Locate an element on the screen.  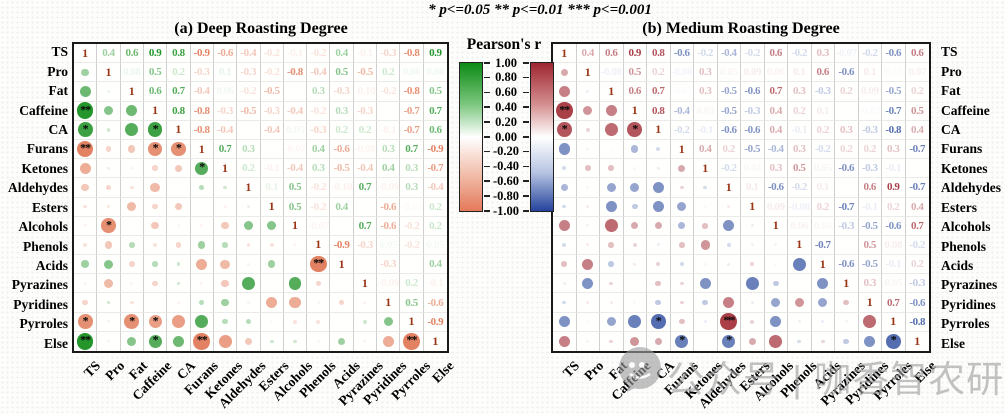
matrix-cell: -0.3 is located at coordinates (342, 92).